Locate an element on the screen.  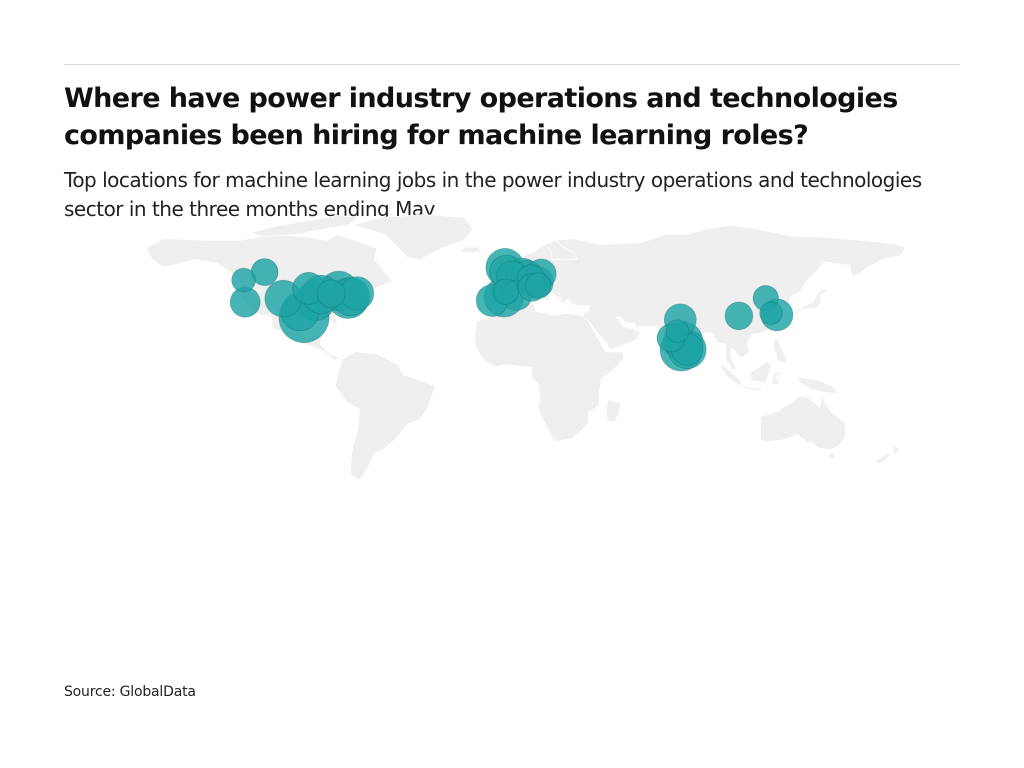
land-japan is located at coordinates (812, 301).